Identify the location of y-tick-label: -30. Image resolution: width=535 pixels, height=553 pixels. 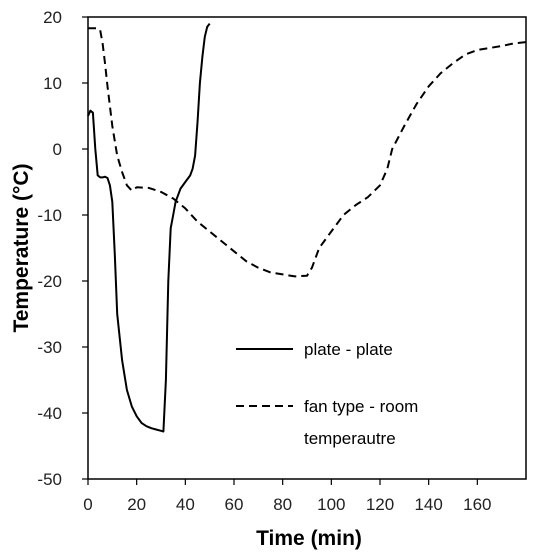
(49, 347).